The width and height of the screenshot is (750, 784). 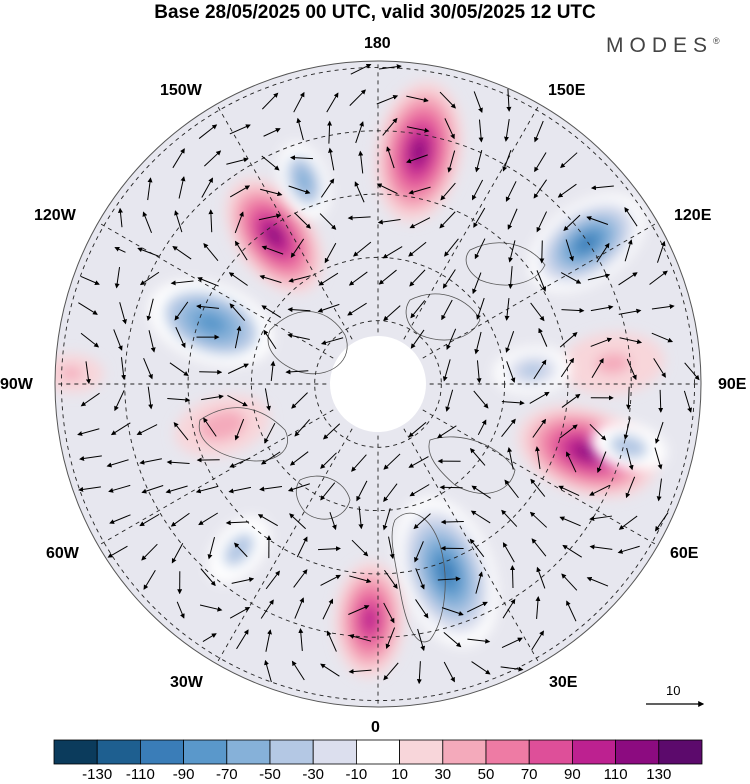 I want to click on label-lon-120w: 120W, so click(x=55, y=216).